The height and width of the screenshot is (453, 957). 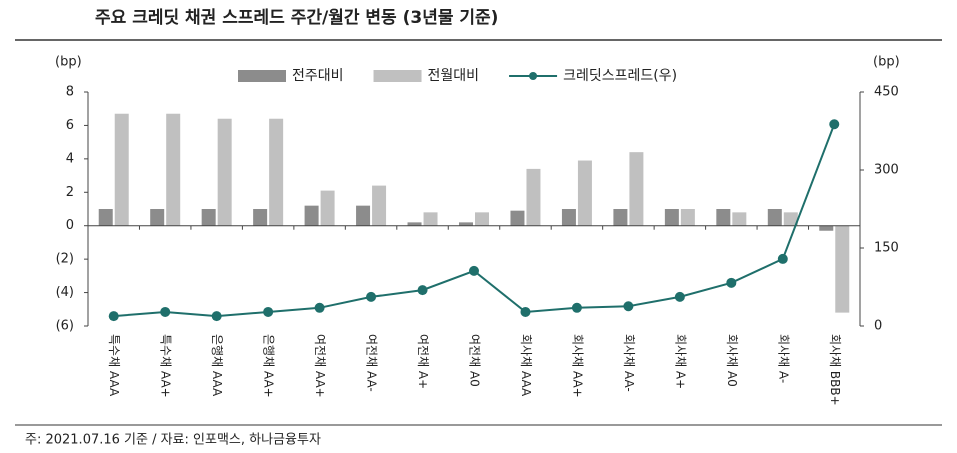 What do you see at coordinates (732, 360) in the screenshot?
I see `x-tick-label: 회사채 A0` at bounding box center [732, 360].